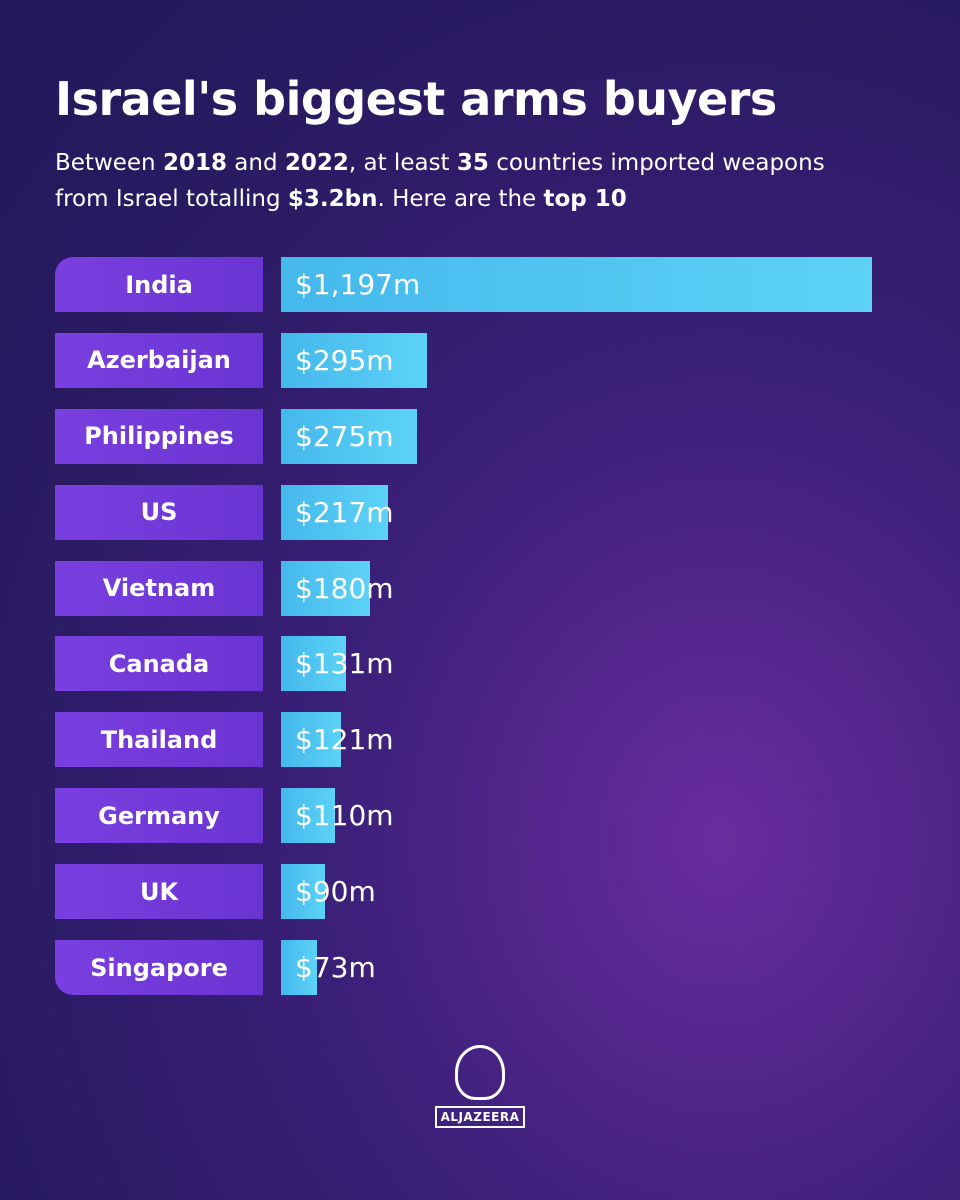 The image size is (960, 1200). What do you see at coordinates (485, 740) in the screenshot?
I see `bar-row: Thailand $121m` at bounding box center [485, 740].